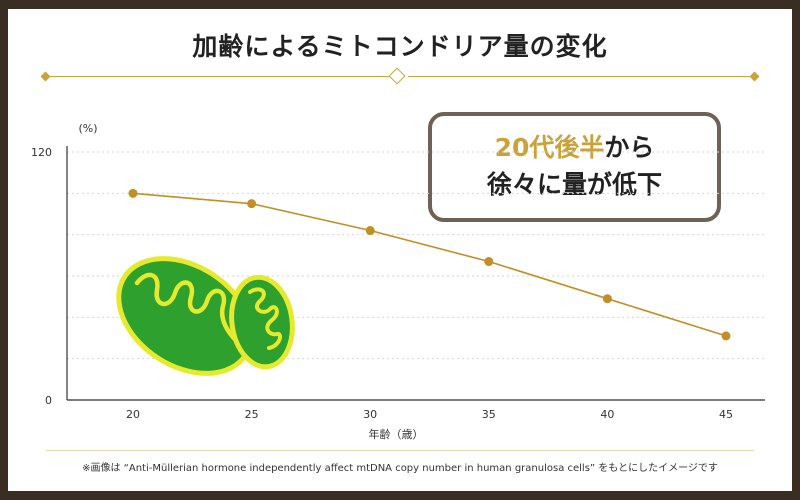 The image size is (800, 500). What do you see at coordinates (726, 414) in the screenshot?
I see `x-tick-label: 45` at bounding box center [726, 414].